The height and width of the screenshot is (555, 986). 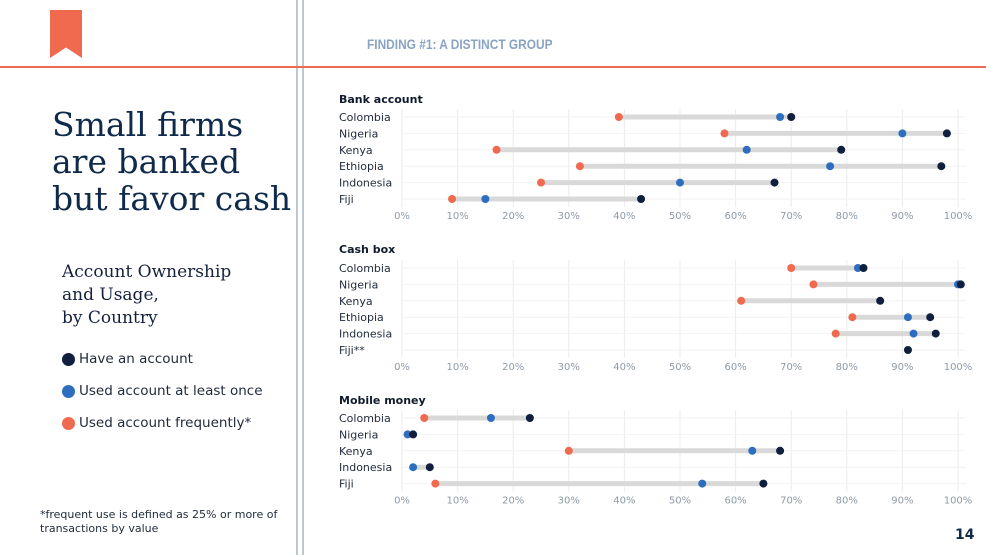 I want to click on legend-label: Have an account, so click(x=136, y=359).